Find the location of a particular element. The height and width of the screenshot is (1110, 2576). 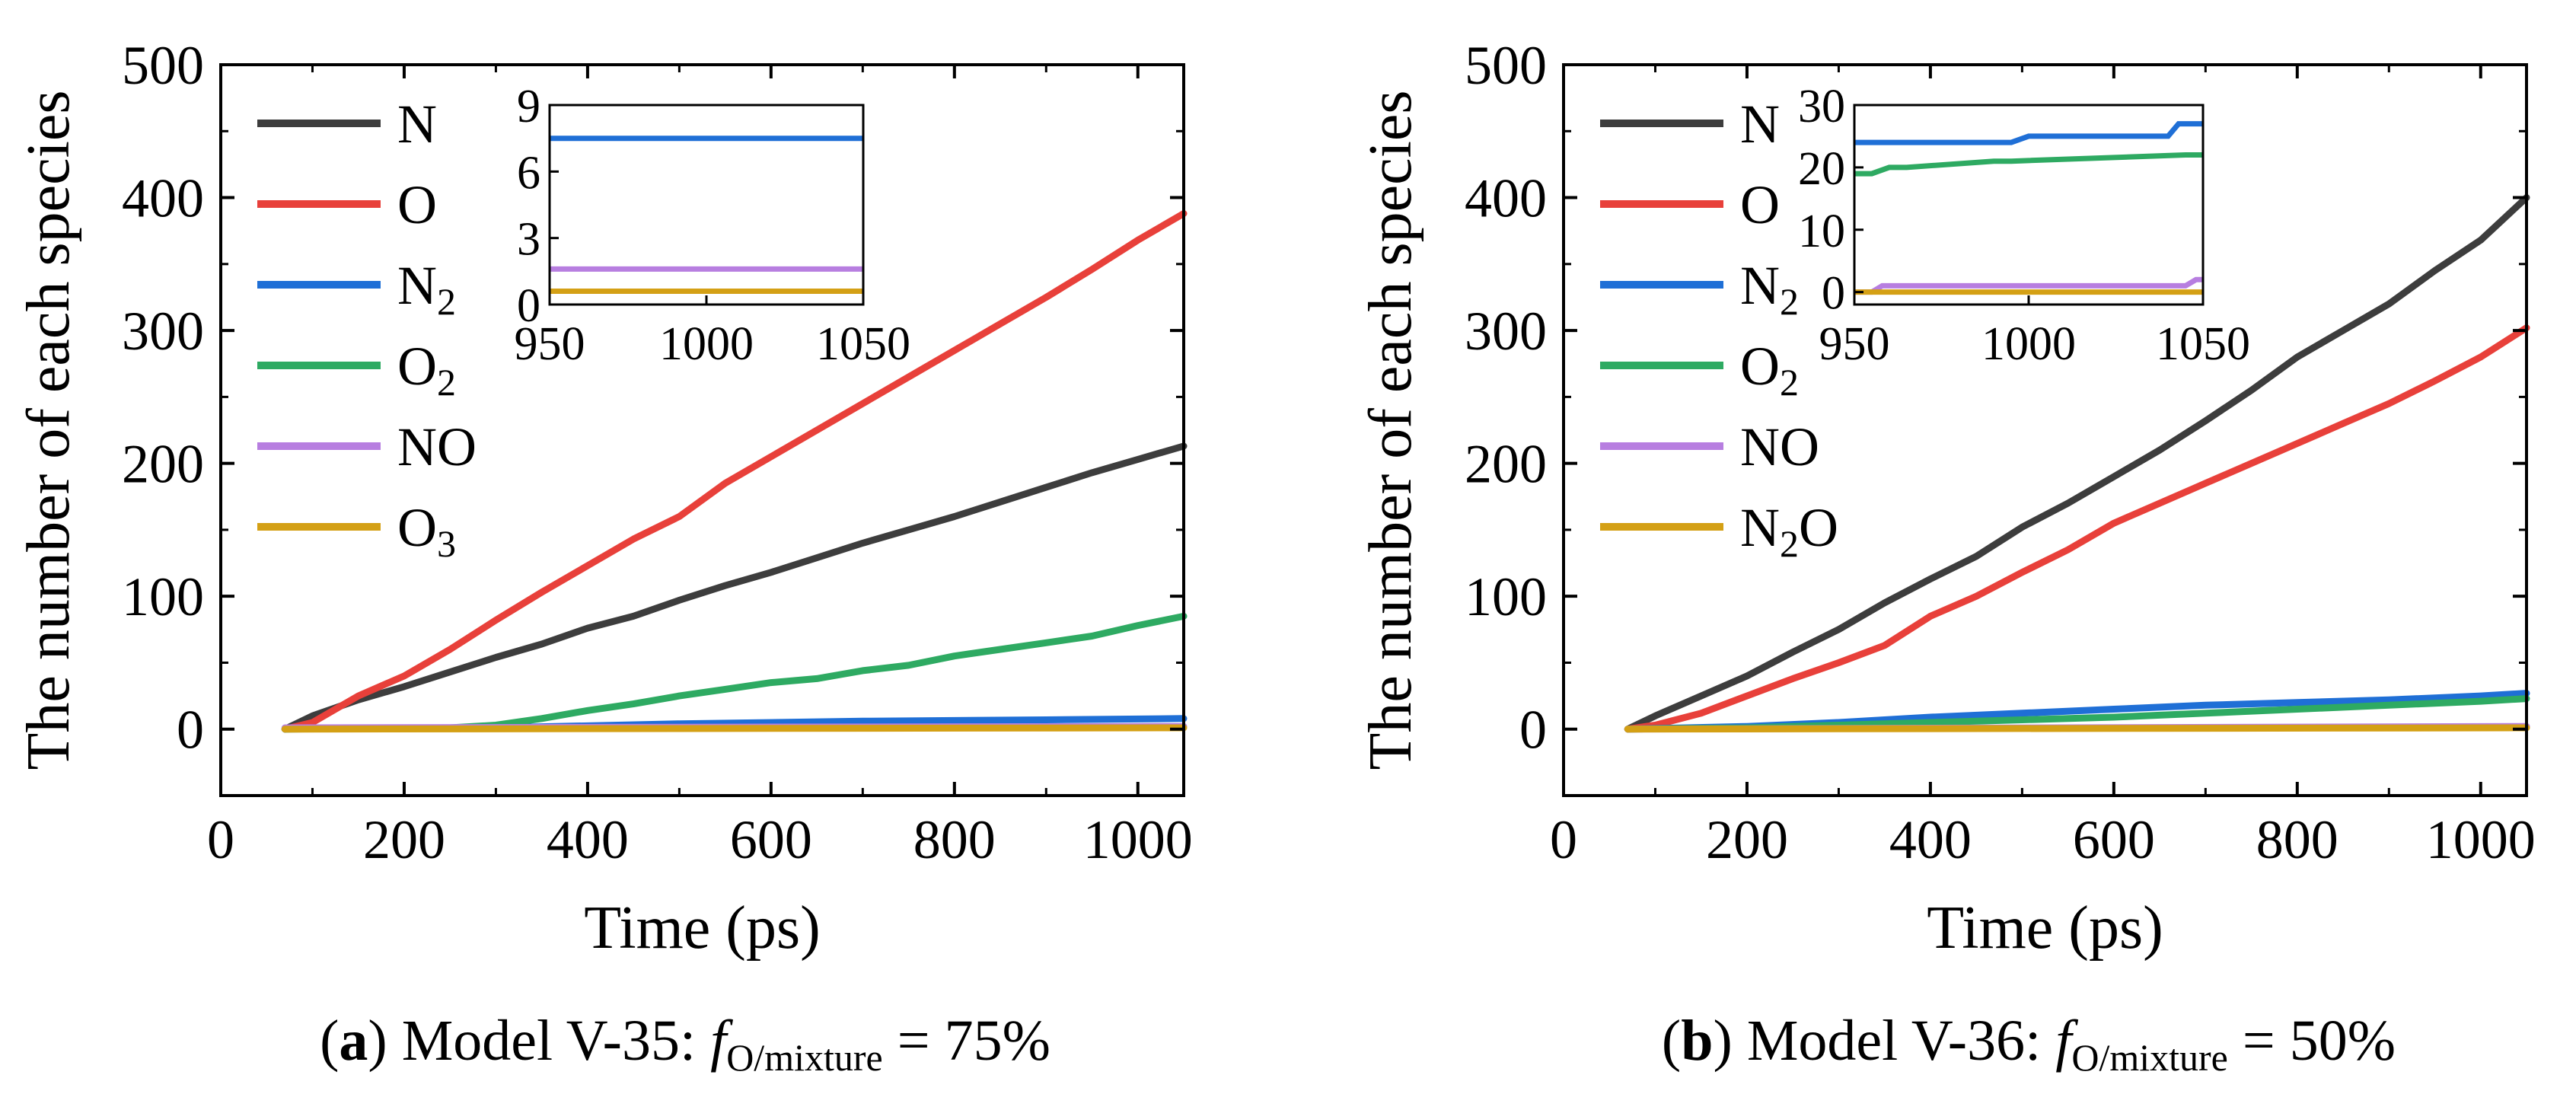

series-line-N2O is located at coordinates (2077, 728).